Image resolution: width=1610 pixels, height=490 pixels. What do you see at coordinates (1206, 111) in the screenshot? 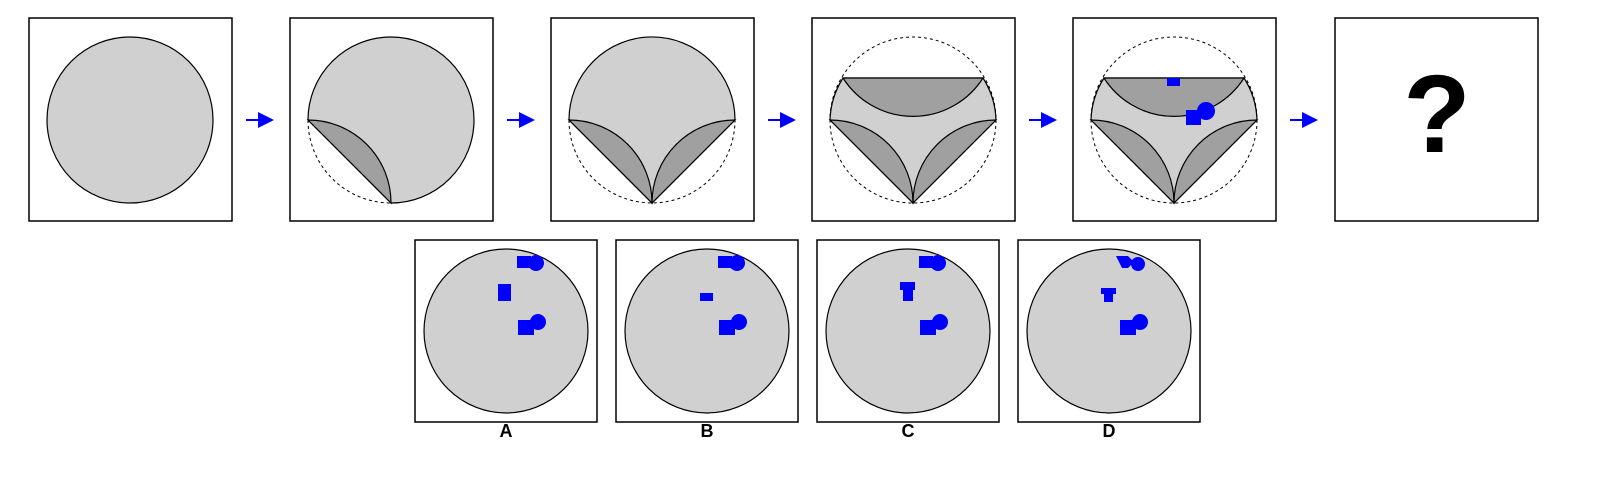
I see `panel-5-hole-circle` at bounding box center [1206, 111].